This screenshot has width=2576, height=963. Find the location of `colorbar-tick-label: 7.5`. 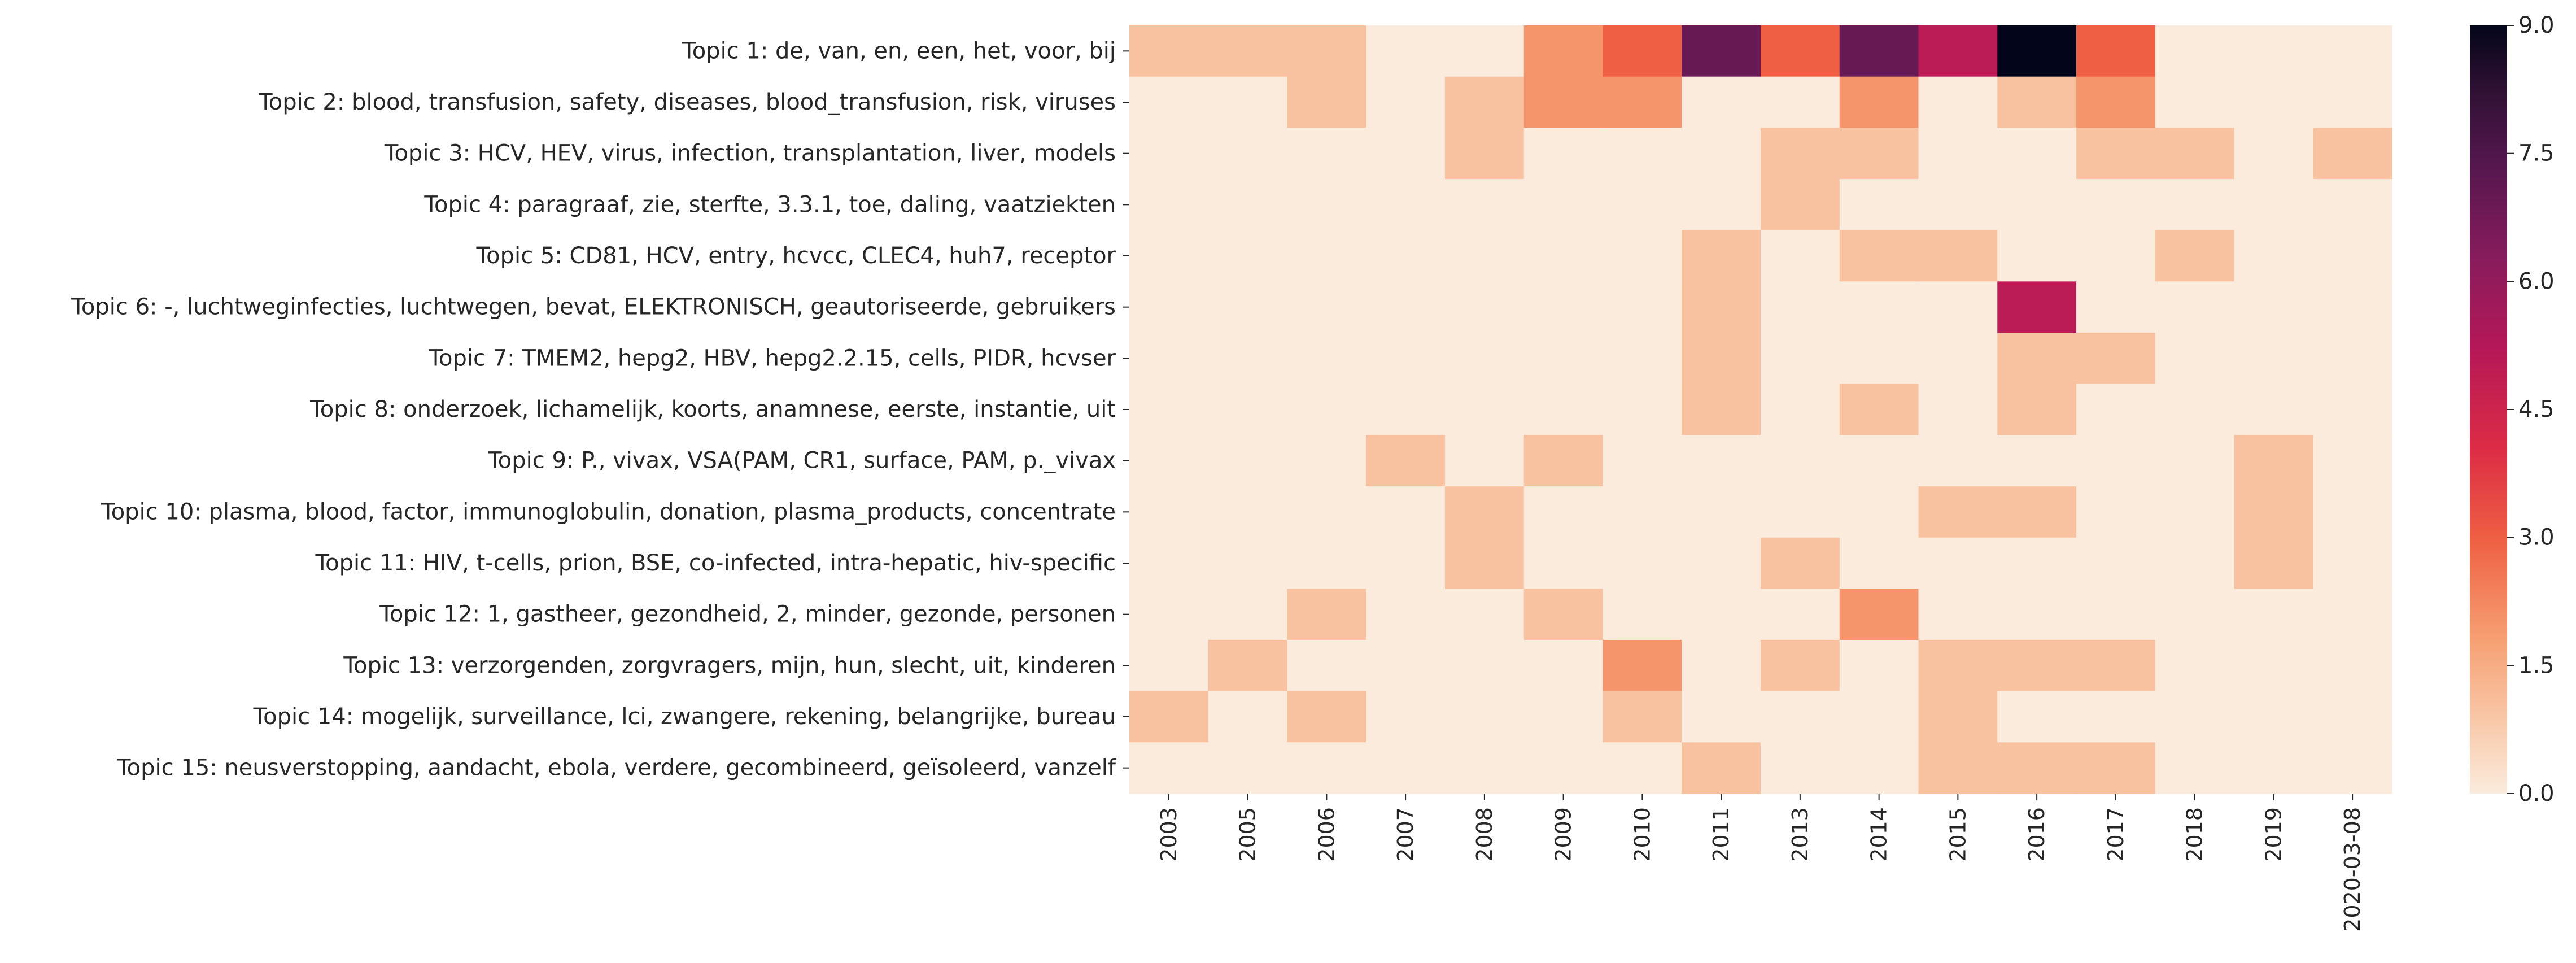

colorbar-tick-label: 7.5 is located at coordinates (2536, 154).